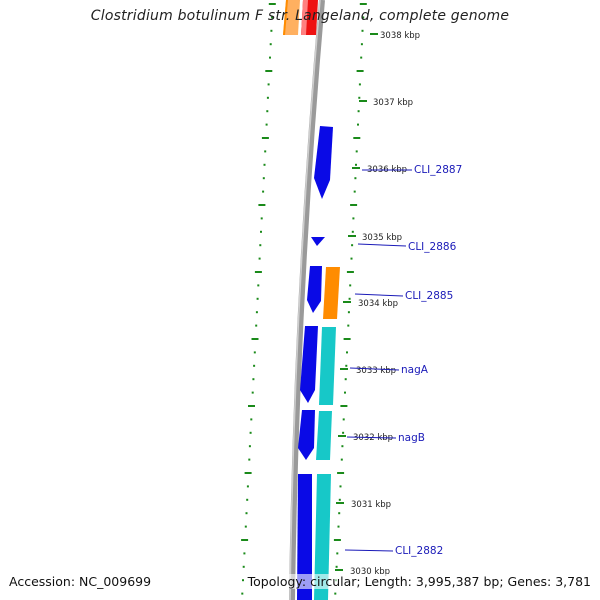 The width and height of the screenshot is (600, 600). Describe the element at coordinates (438, 170) in the screenshot. I see `gene-label-cli-2887: CLI_2887` at that location.